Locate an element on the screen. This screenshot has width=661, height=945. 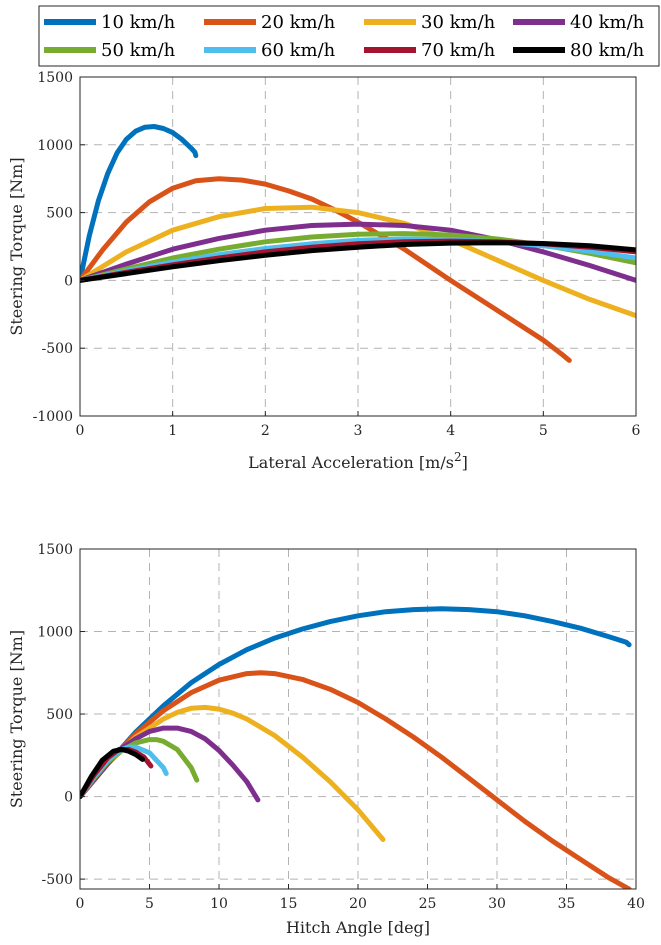
x-tick-label: 4 is located at coordinates (450, 431).